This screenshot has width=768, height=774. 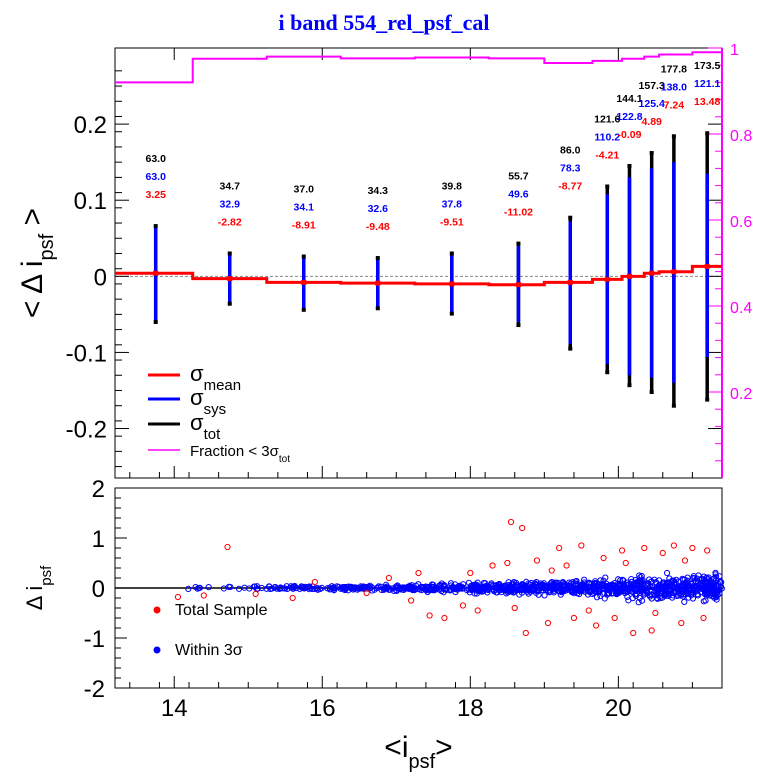 I want to click on tot-data-label: 37.0, so click(x=304, y=190).